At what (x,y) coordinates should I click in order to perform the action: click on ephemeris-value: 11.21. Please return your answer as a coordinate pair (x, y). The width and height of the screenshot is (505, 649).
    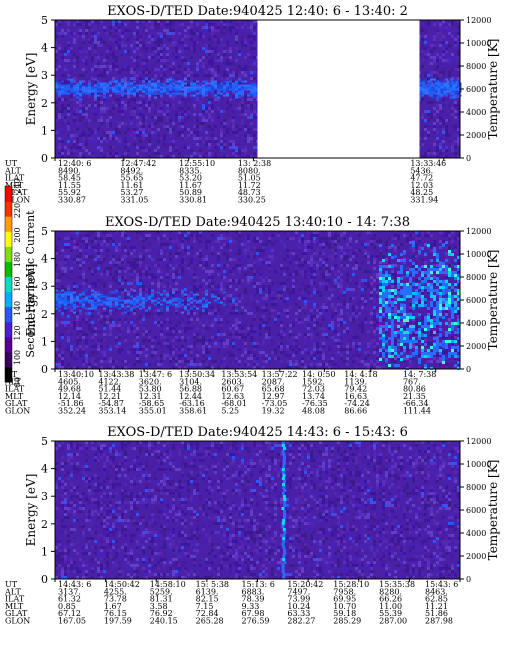
    Looking at the image, I should click on (436, 606).